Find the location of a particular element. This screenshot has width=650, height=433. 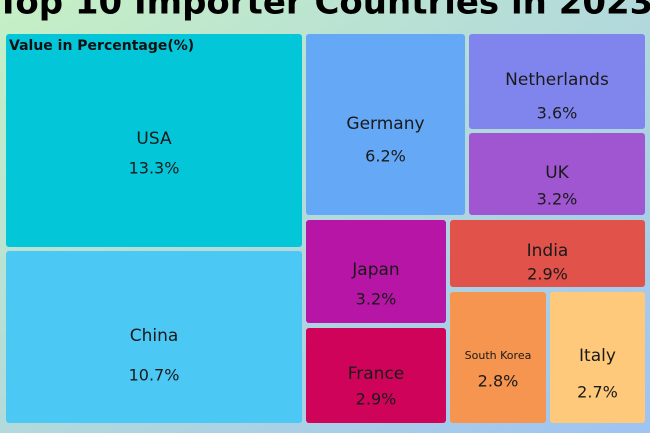

tile-label: France is located at coordinates (376, 374).